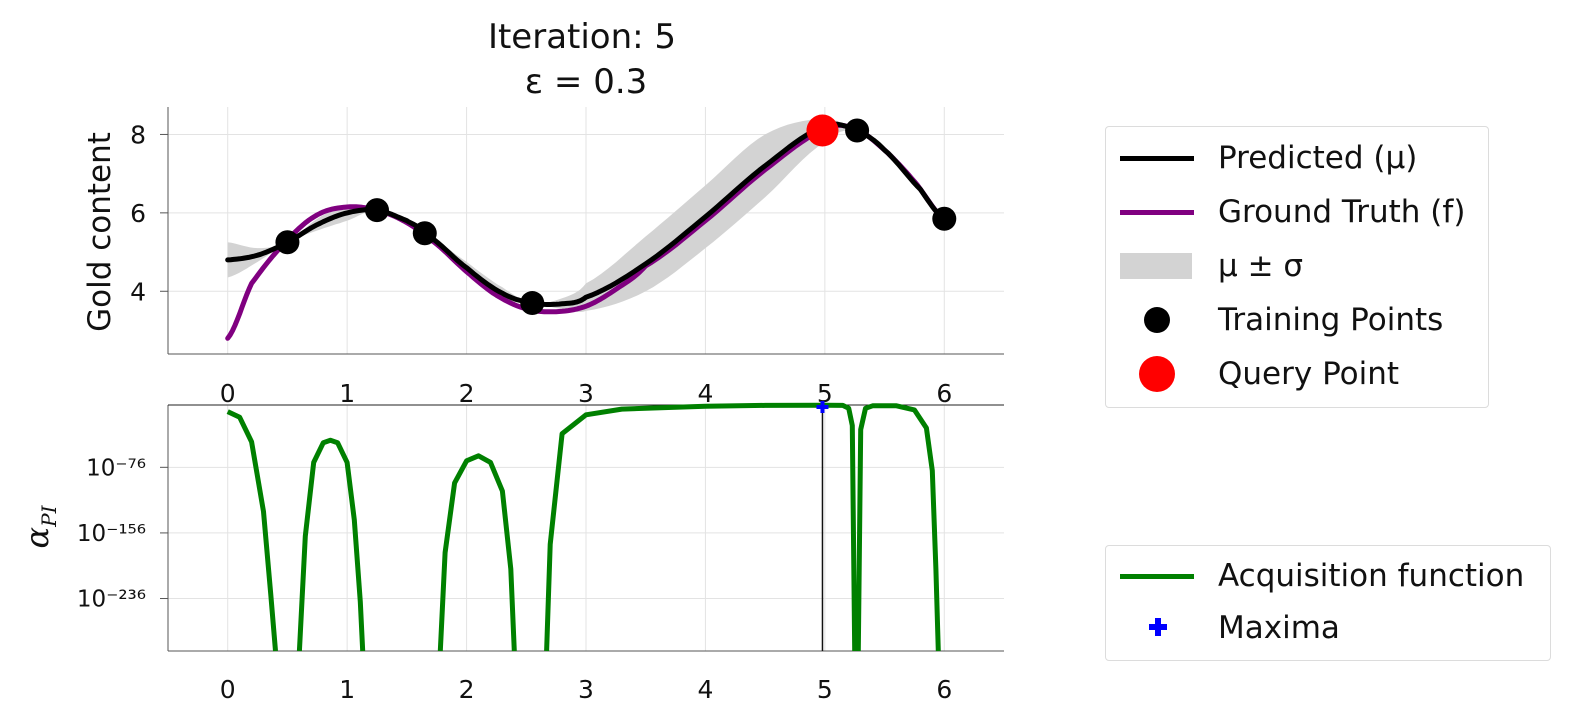  Describe the element at coordinates (1279, 628) in the screenshot. I see `legend-label: Maxima` at that location.